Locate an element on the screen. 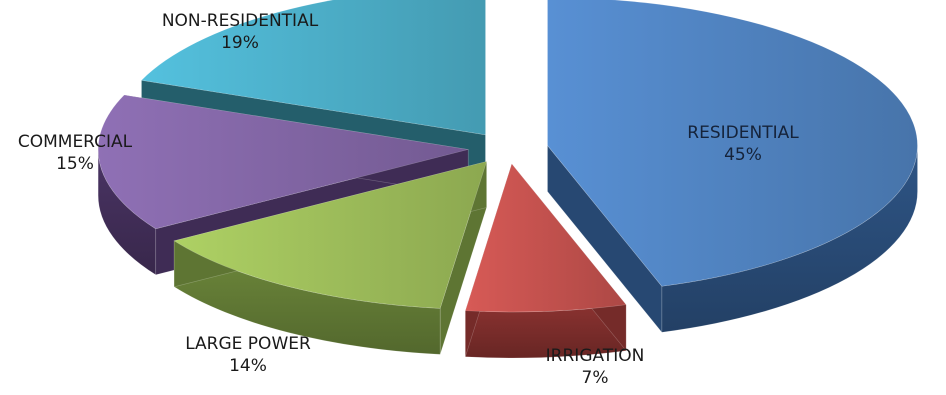 This screenshot has width=946, height=395. slice-name-residential: RESIDENTIAL is located at coordinates (743, 133).